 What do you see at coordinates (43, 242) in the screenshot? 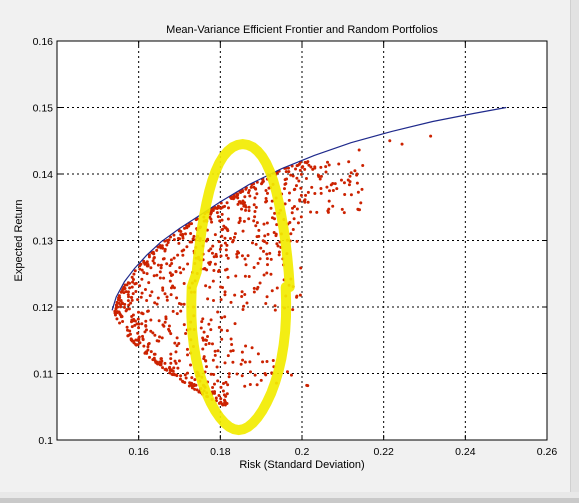
I see `y-tick-label: 0.13` at bounding box center [43, 242].